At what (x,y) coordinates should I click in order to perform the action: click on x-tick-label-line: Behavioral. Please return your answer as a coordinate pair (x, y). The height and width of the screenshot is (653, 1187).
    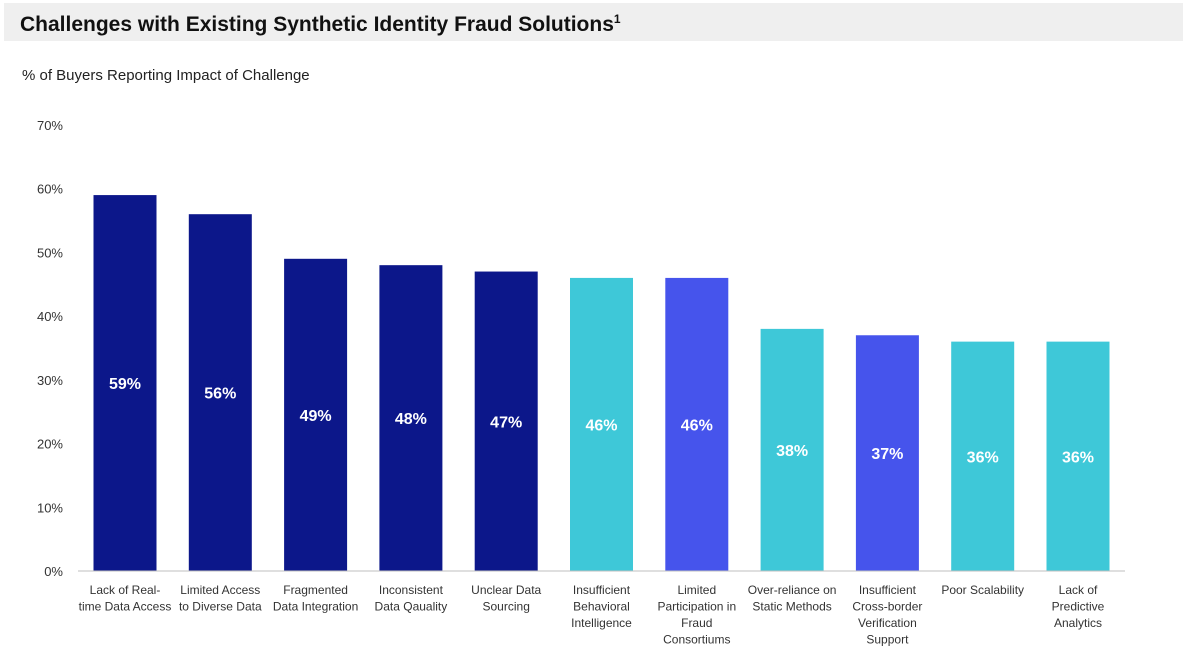
    Looking at the image, I should click on (601, 607).